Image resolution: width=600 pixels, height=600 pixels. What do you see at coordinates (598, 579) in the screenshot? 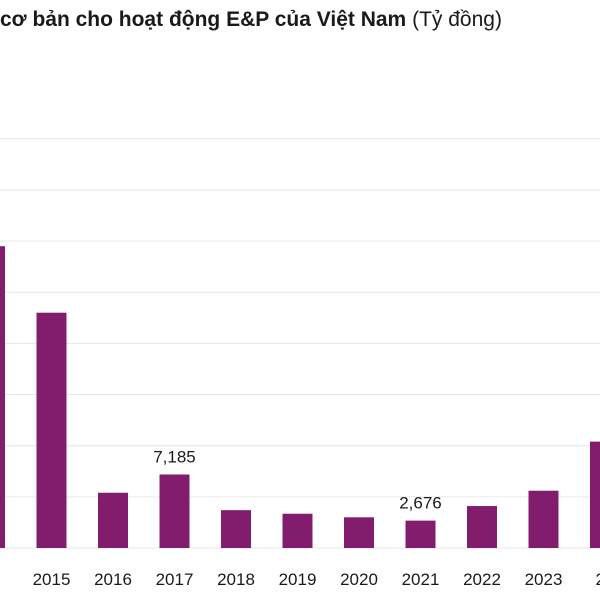
I see `x-tick-2024: 20` at bounding box center [598, 579].